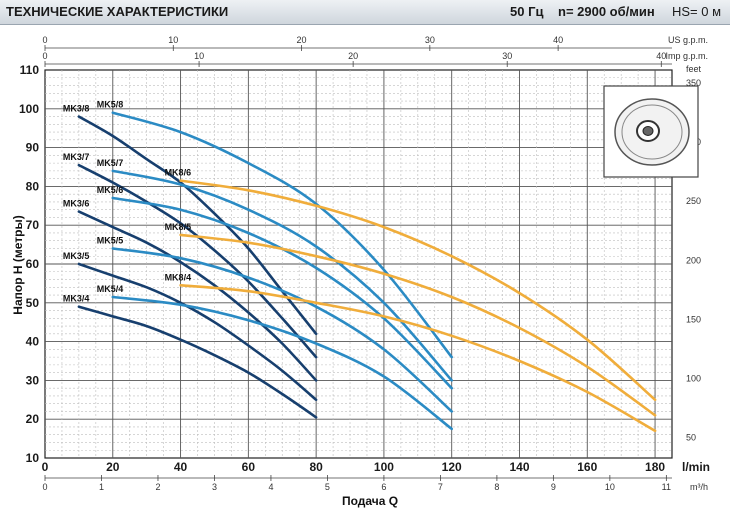 The width and height of the screenshot is (730, 512). I want to click on usgpm-tick-label: 10, so click(173, 40).